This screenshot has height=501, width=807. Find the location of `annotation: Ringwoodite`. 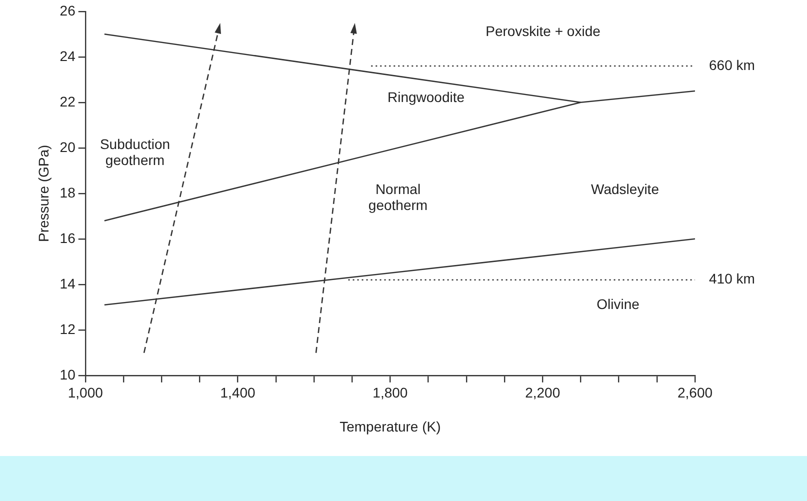

annotation: Ringwoodite is located at coordinates (426, 96).